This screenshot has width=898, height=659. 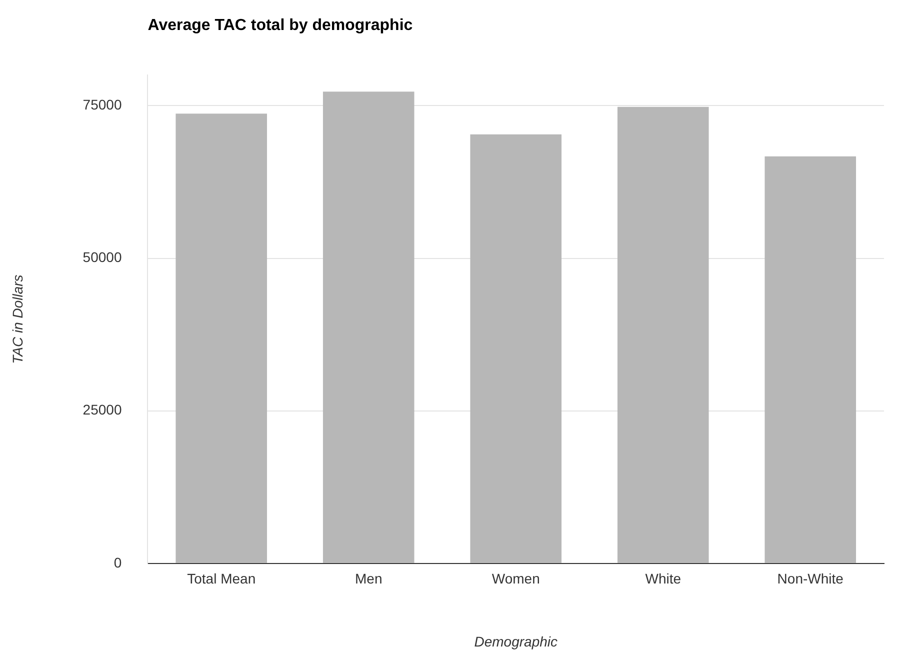 What do you see at coordinates (17, 319) in the screenshot?
I see `y-axis-title: TAC in Dollars` at bounding box center [17, 319].